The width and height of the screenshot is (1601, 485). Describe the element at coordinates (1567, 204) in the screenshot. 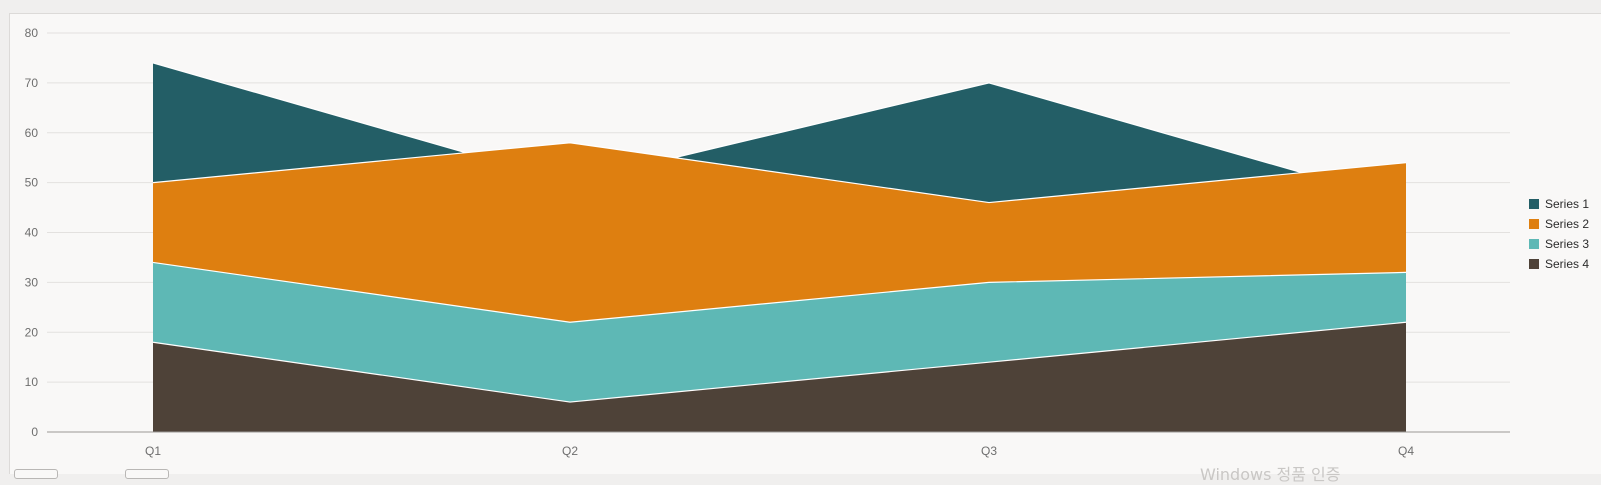

I see `legend-label: Series 1` at that location.